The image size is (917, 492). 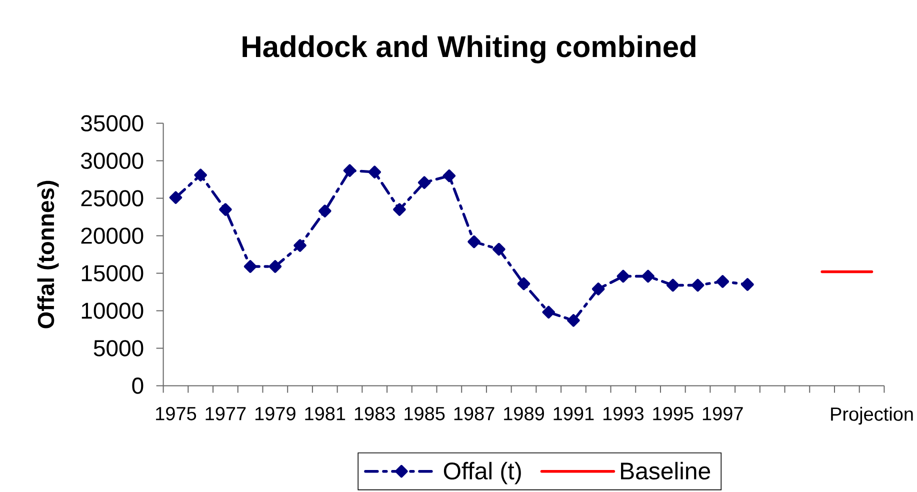 What do you see at coordinates (469, 49) in the screenshot?
I see `chart-title: Haddock and Whiting combined` at bounding box center [469, 49].